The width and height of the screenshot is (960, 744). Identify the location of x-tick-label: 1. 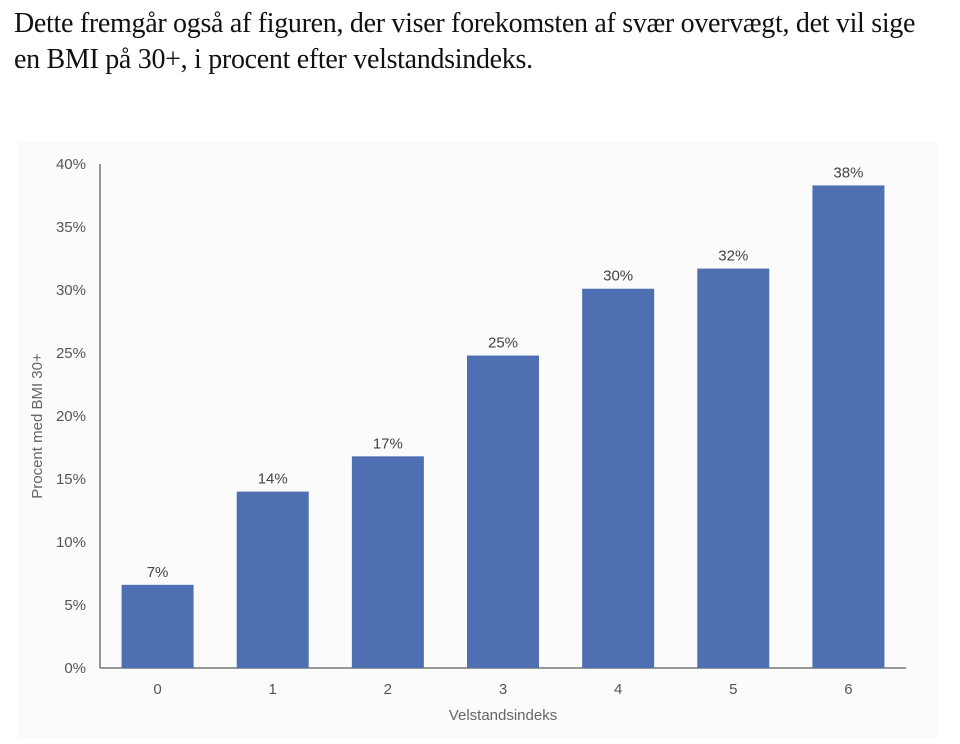
(273, 689).